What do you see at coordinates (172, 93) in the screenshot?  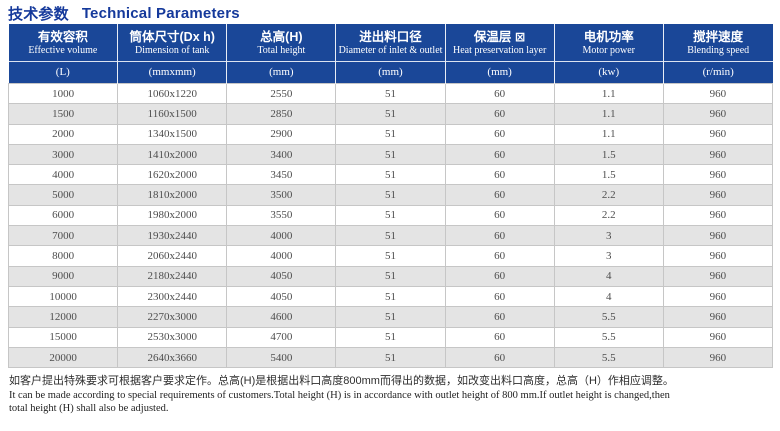 I see `table-cell: 1060x1220` at bounding box center [172, 93].